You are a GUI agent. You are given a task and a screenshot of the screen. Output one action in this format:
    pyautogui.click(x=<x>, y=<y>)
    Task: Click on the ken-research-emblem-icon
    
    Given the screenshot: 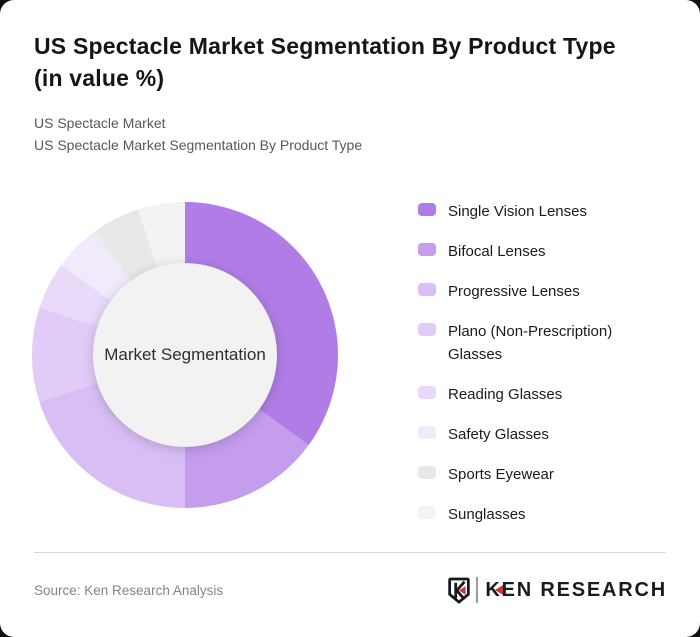 What is the action you would take?
    pyautogui.click(x=459, y=590)
    